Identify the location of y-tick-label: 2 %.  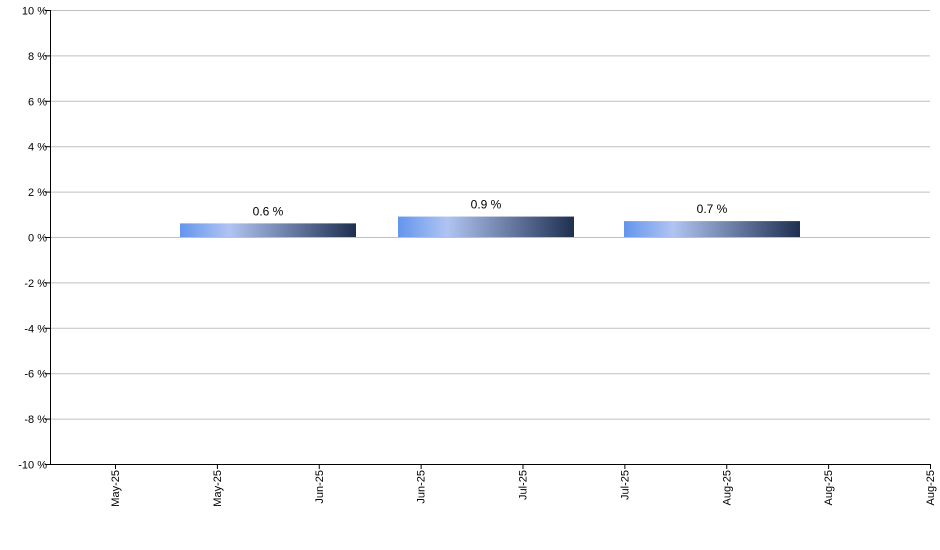
(37, 193).